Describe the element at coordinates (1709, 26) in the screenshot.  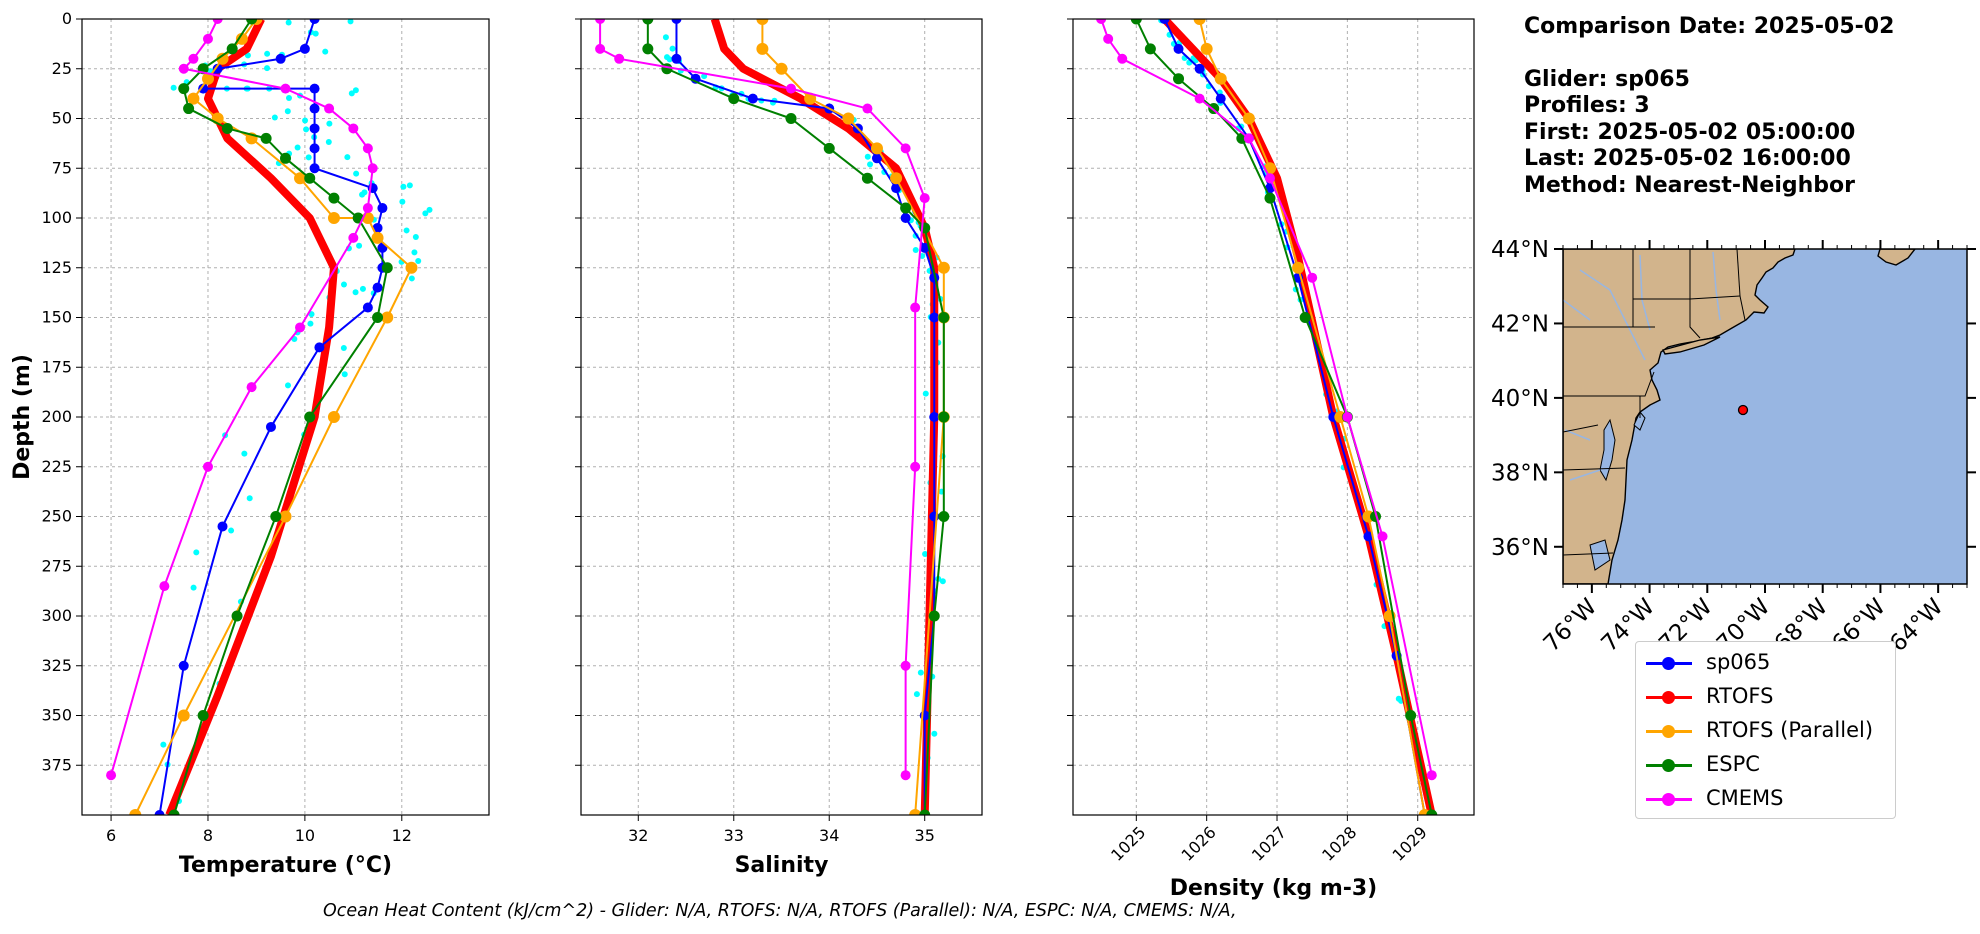
I see `comparison-date: Comparison Date: 2025-05-02` at that location.